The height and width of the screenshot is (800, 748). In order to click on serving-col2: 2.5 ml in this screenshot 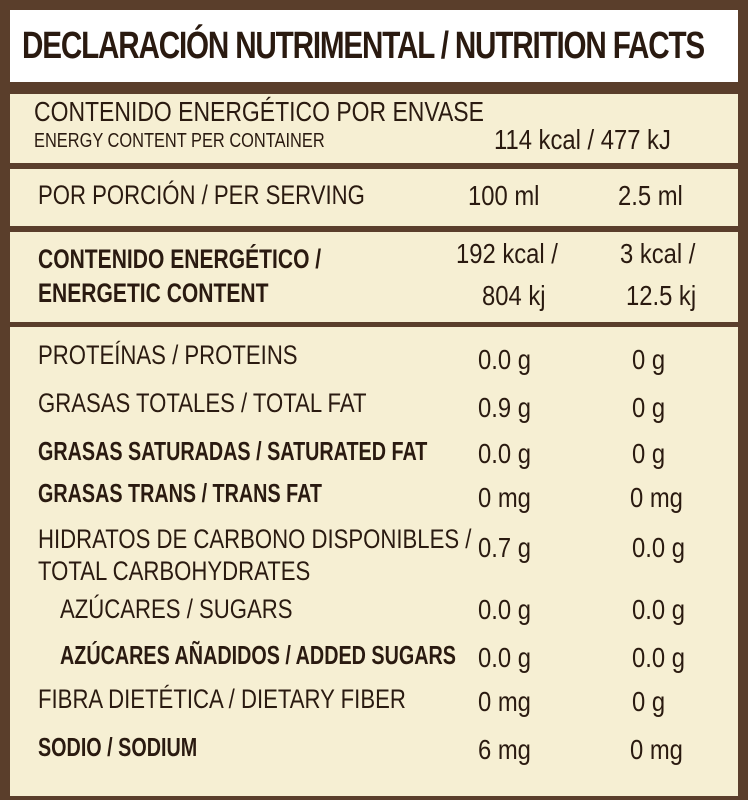, I will do `click(650, 195)`.